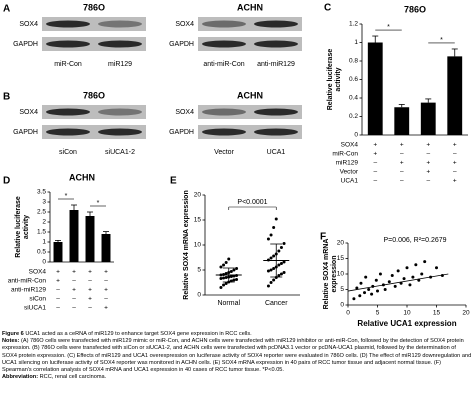 This screenshot has height=417, width=474. I want to click on blot-lane-label: Vector, so click(224, 152).